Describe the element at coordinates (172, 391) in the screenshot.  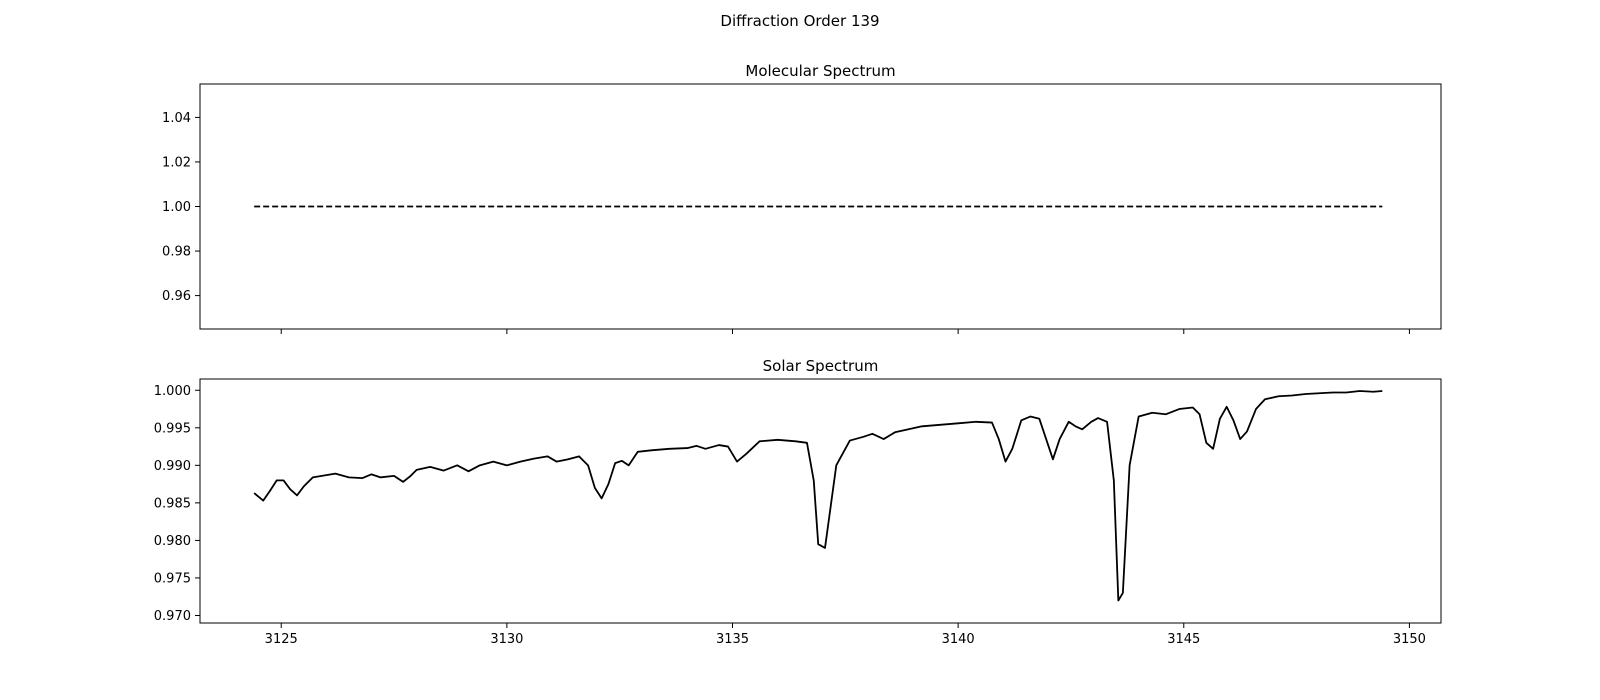
I see `y-tick-label: 1.000` at that location.